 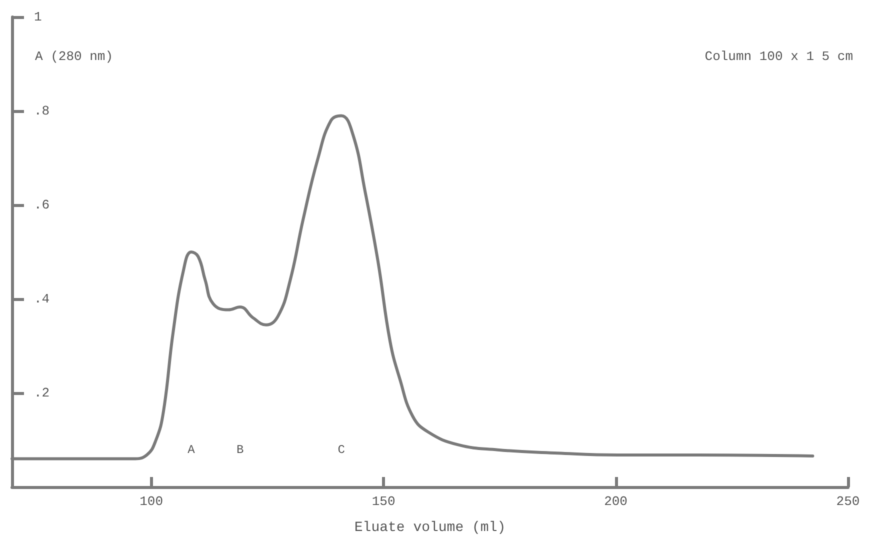 I want to click on annotation: A, so click(x=192, y=450).